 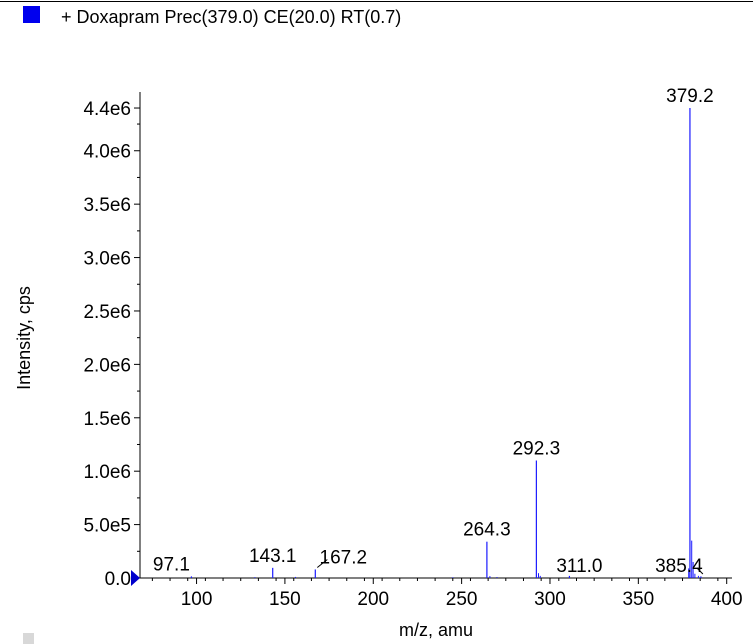 What do you see at coordinates (31, 14) in the screenshot?
I see `legend-swatch` at bounding box center [31, 14].